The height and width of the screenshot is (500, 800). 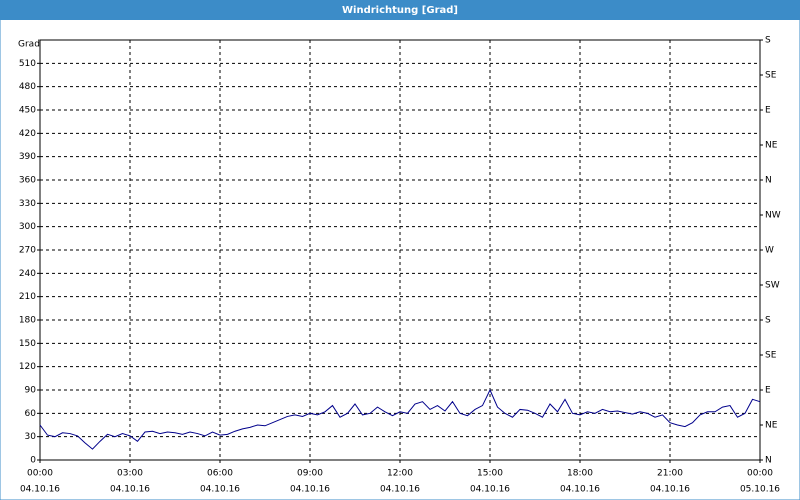 What do you see at coordinates (220, 474) in the screenshot?
I see `x-tick-label: 06:00` at bounding box center [220, 474].